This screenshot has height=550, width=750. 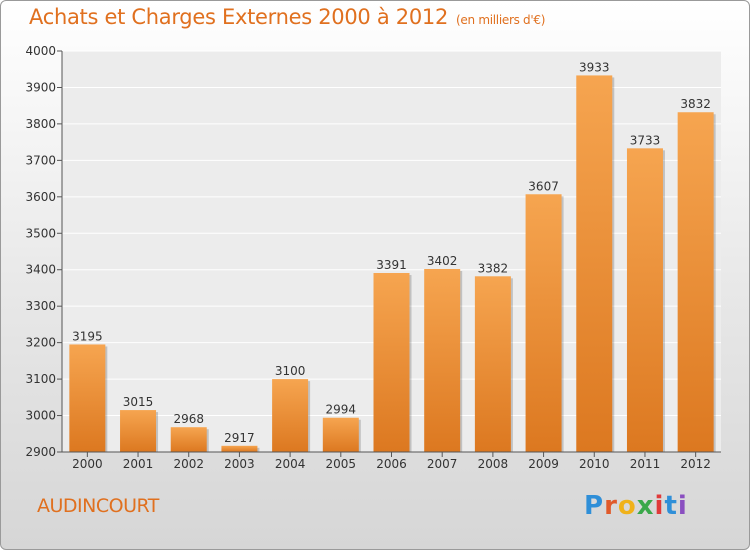 I want to click on data-label: 3402, so click(x=442, y=261).